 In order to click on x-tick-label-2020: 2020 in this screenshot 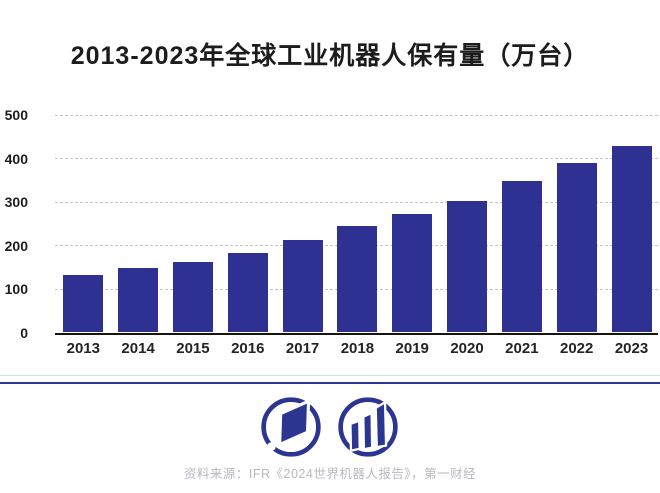, I will do `click(467, 348)`.